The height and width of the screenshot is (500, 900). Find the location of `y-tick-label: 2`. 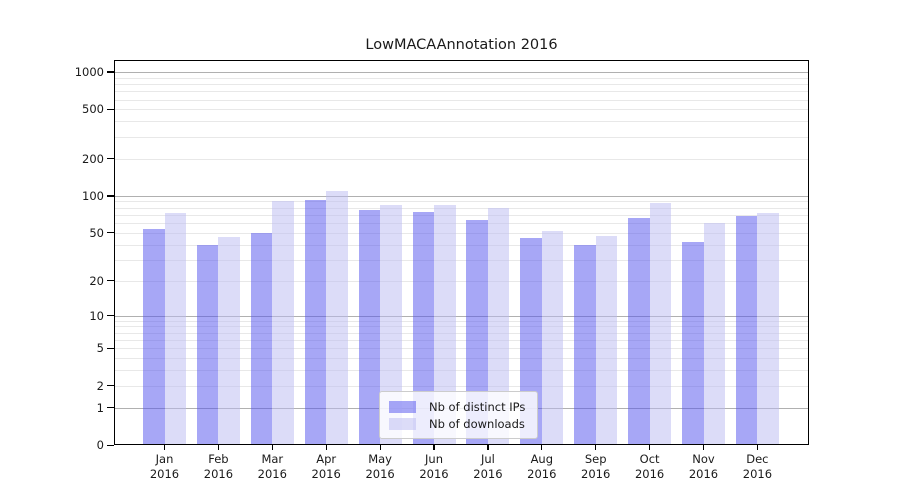

y-tick-label: 2 is located at coordinates (100, 385).